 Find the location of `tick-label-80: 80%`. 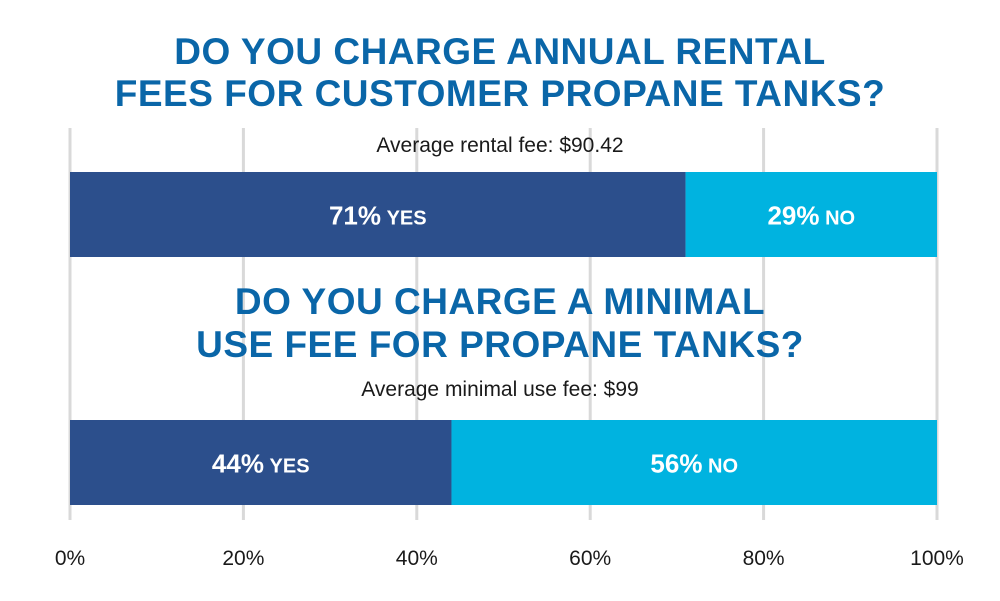

tick-label-80: 80% is located at coordinates (764, 558).